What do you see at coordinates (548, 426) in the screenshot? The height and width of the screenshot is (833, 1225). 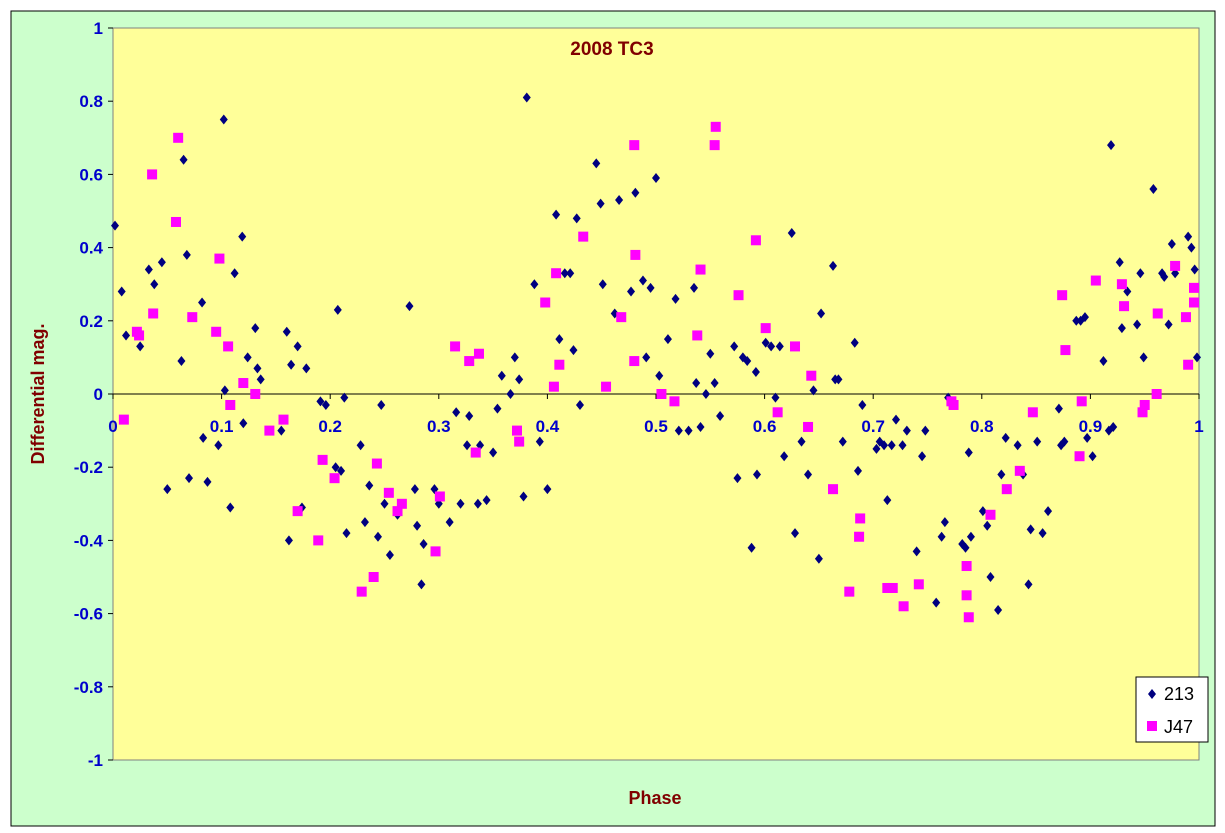 I see `x-tick-label: 0.4` at bounding box center [548, 426].